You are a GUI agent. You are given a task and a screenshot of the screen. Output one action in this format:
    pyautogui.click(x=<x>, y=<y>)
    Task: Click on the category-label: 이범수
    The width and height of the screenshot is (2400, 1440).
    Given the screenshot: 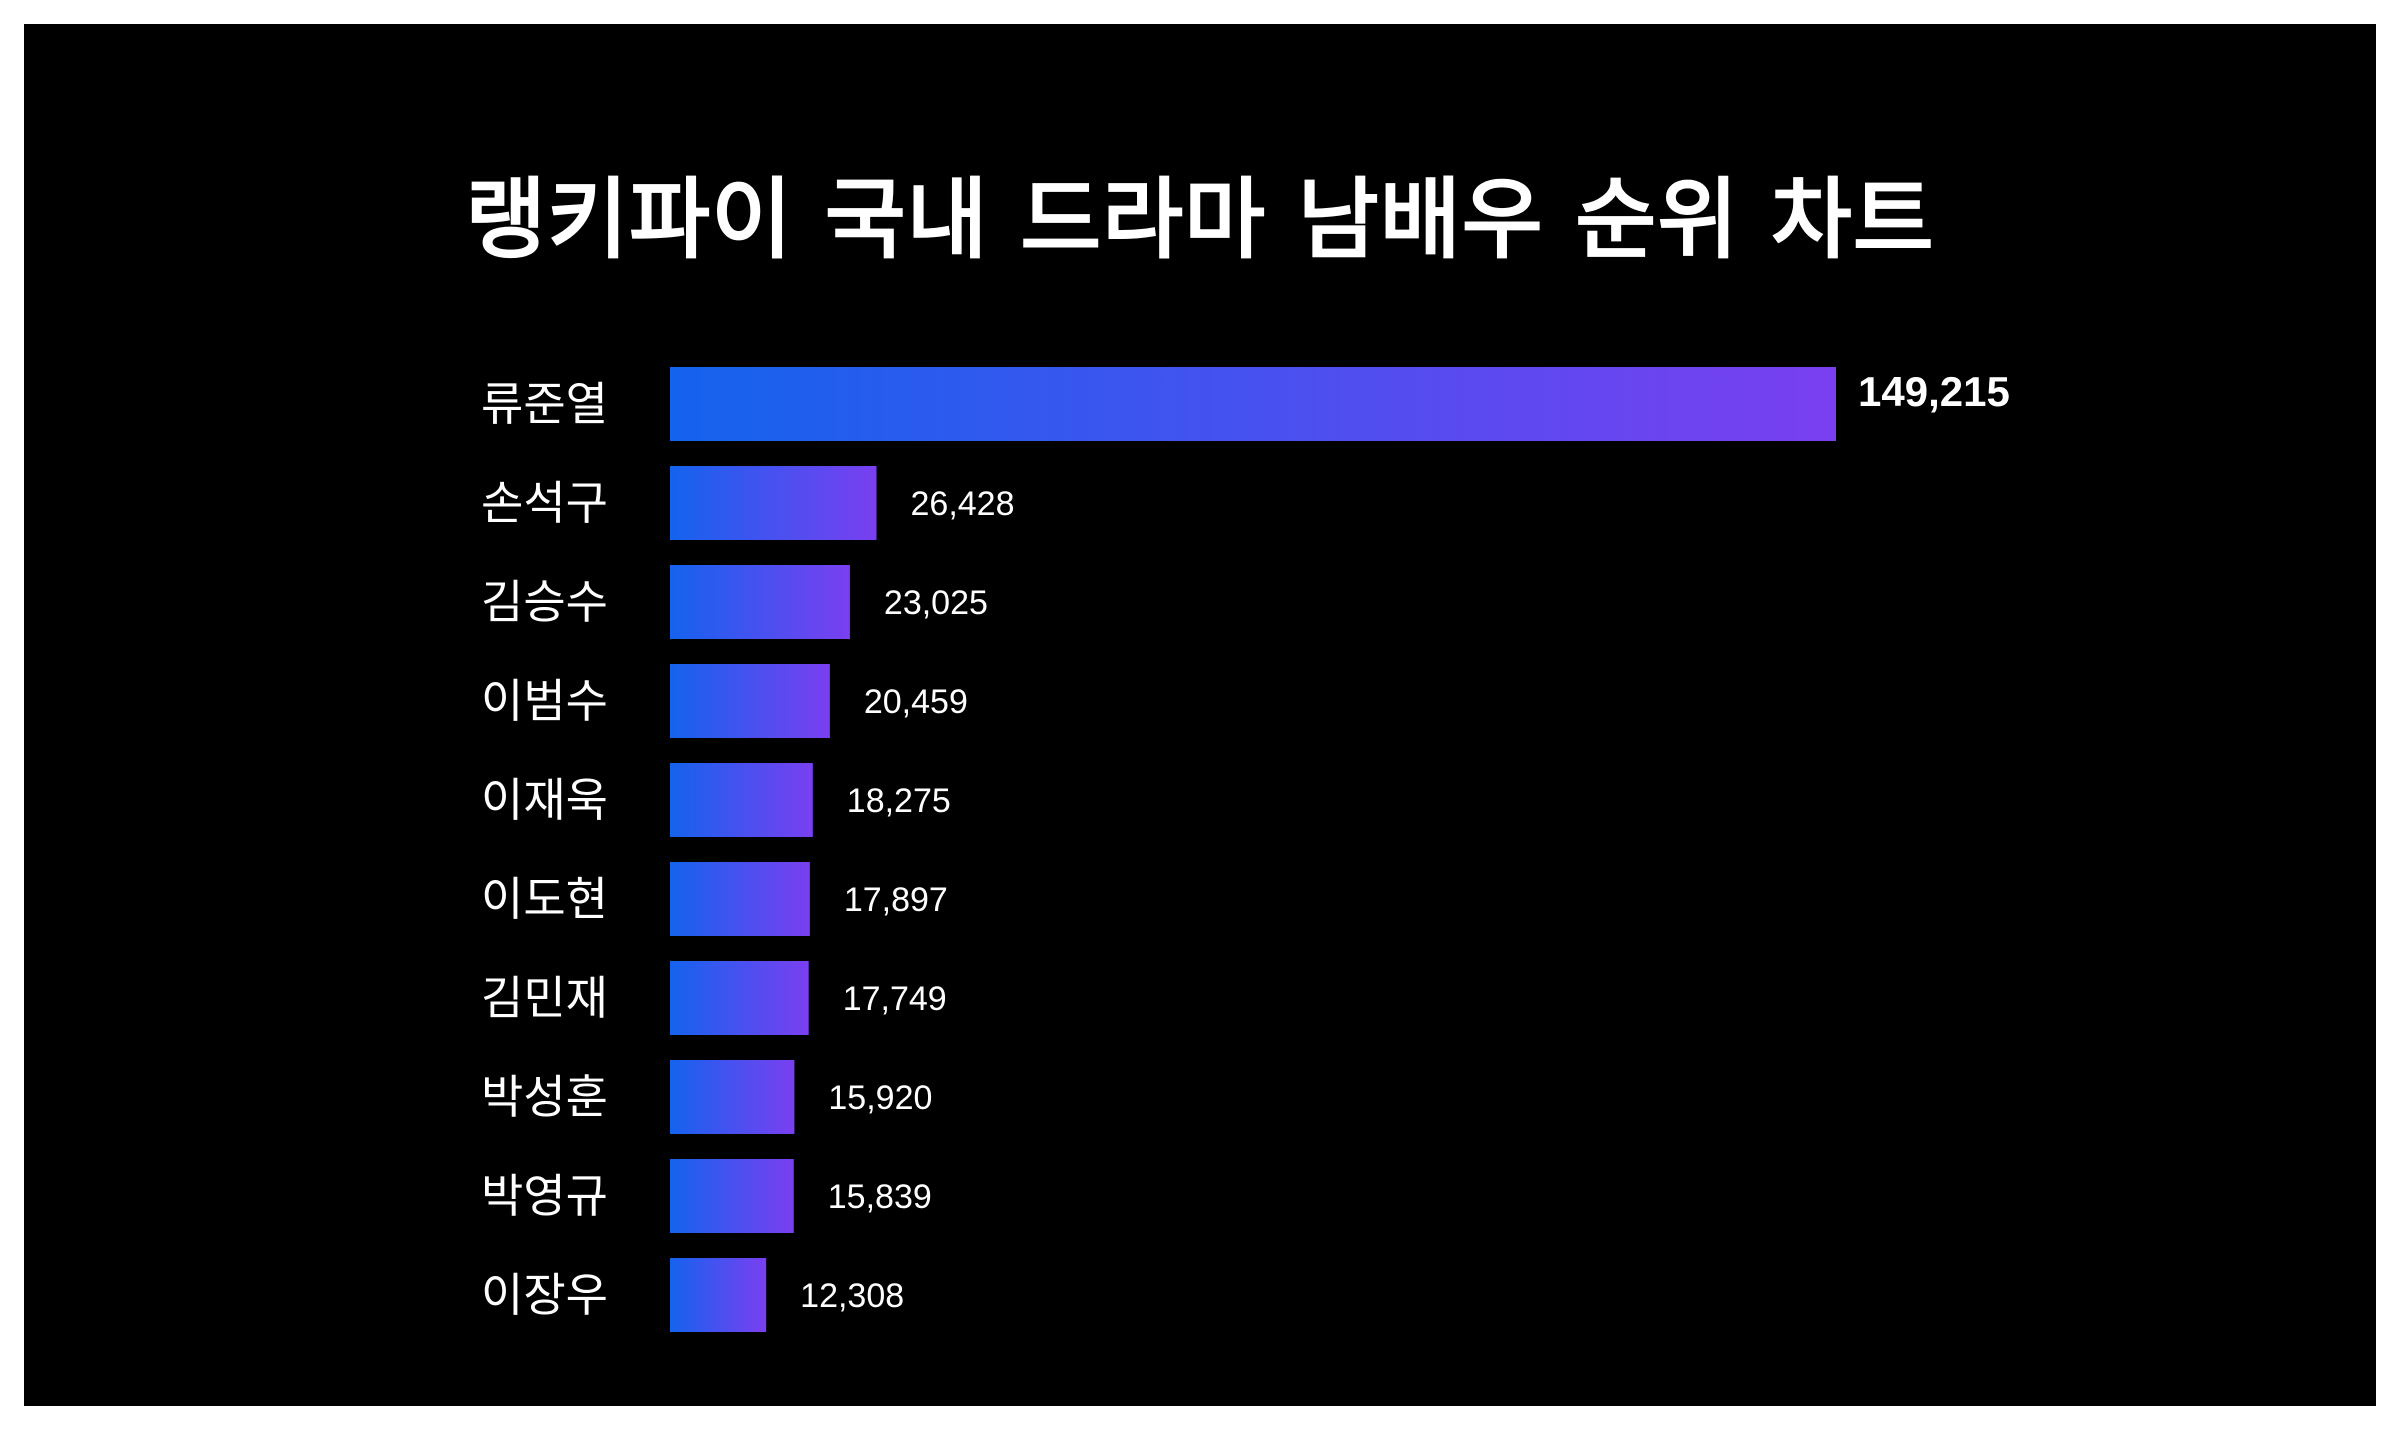 What is the action you would take?
    pyautogui.click(x=544, y=701)
    